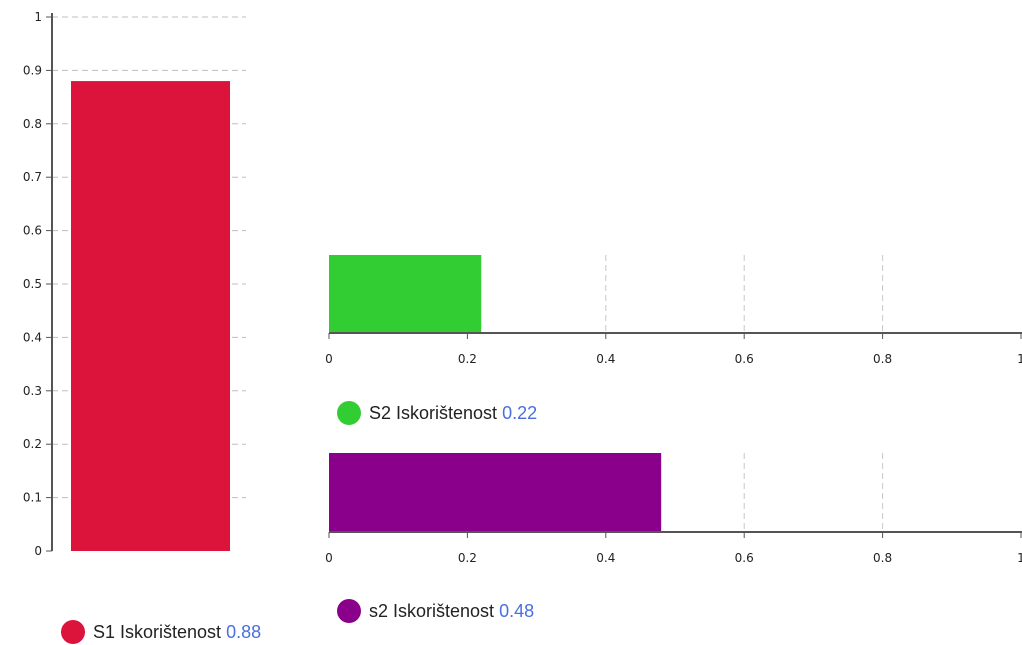 The height and width of the screenshot is (645, 1022). Describe the element at coordinates (32, 177) in the screenshot. I see `y-tick-label: 0.7` at that location.